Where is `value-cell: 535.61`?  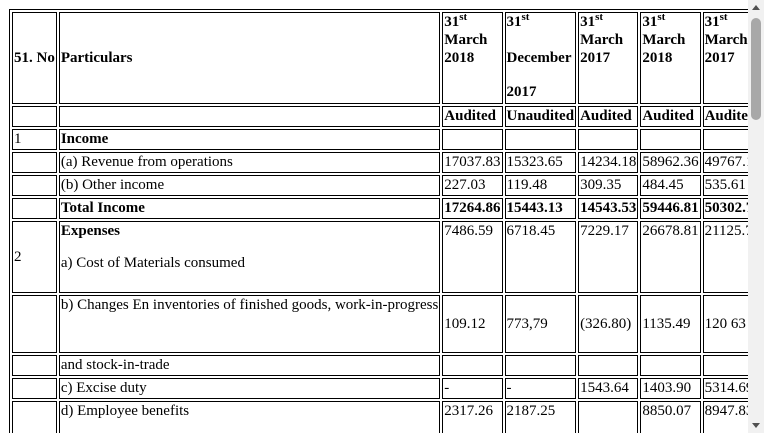
value-cell: 535.61 is located at coordinates (725, 185).